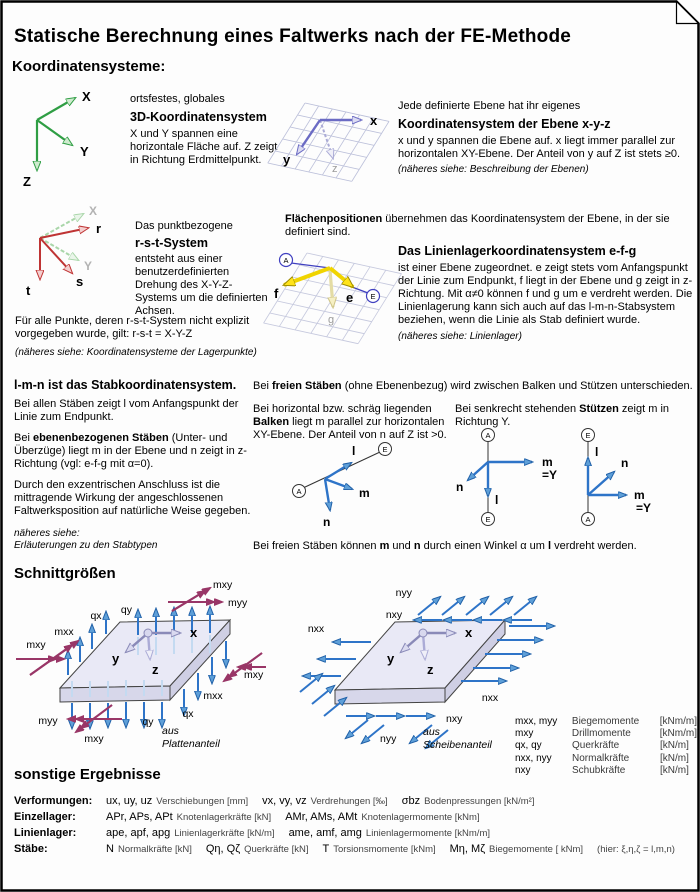 The height and width of the screenshot is (892, 700). What do you see at coordinates (287, 159) in the screenshot?
I see `axis-label-y: y` at bounding box center [287, 159].